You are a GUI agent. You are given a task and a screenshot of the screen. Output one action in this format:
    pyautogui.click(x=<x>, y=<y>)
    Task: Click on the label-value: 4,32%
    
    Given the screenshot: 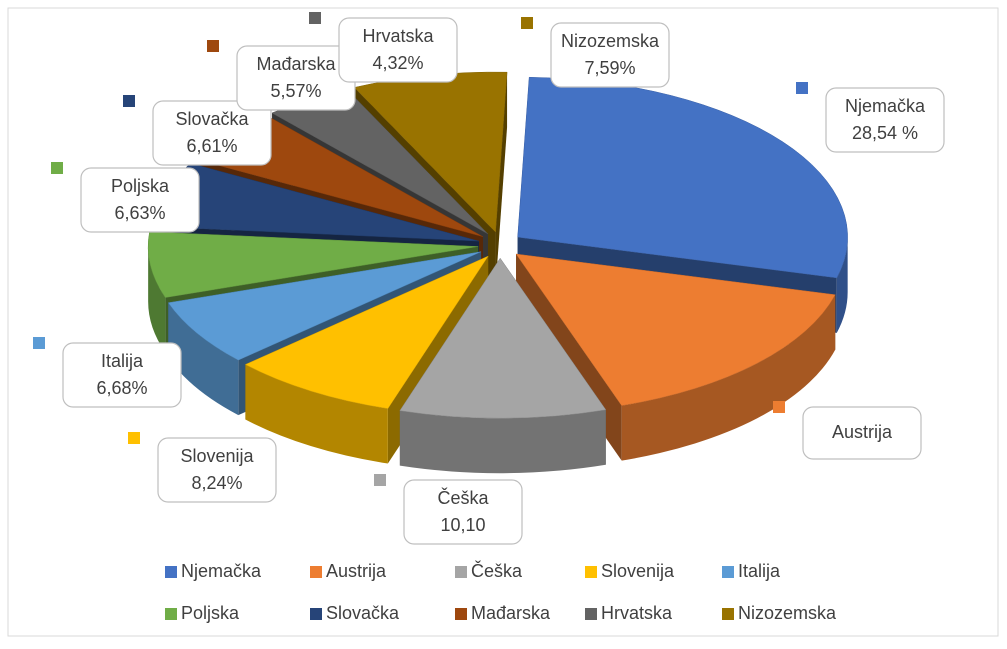 What is the action you would take?
    pyautogui.click(x=397, y=63)
    